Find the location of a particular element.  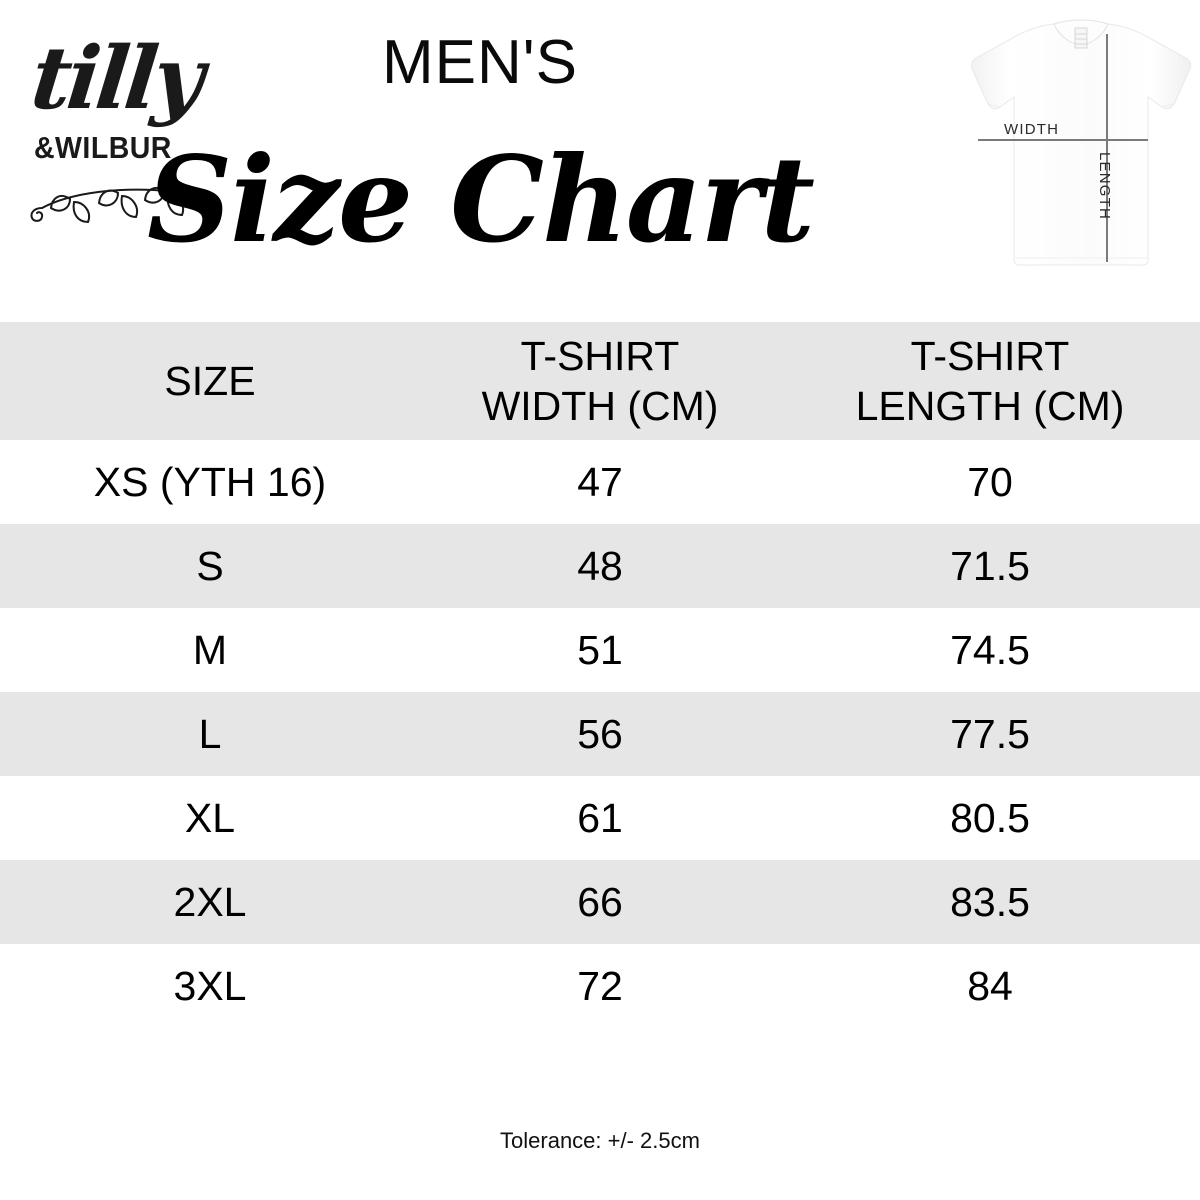

cell-length: 84 is located at coordinates (990, 985).